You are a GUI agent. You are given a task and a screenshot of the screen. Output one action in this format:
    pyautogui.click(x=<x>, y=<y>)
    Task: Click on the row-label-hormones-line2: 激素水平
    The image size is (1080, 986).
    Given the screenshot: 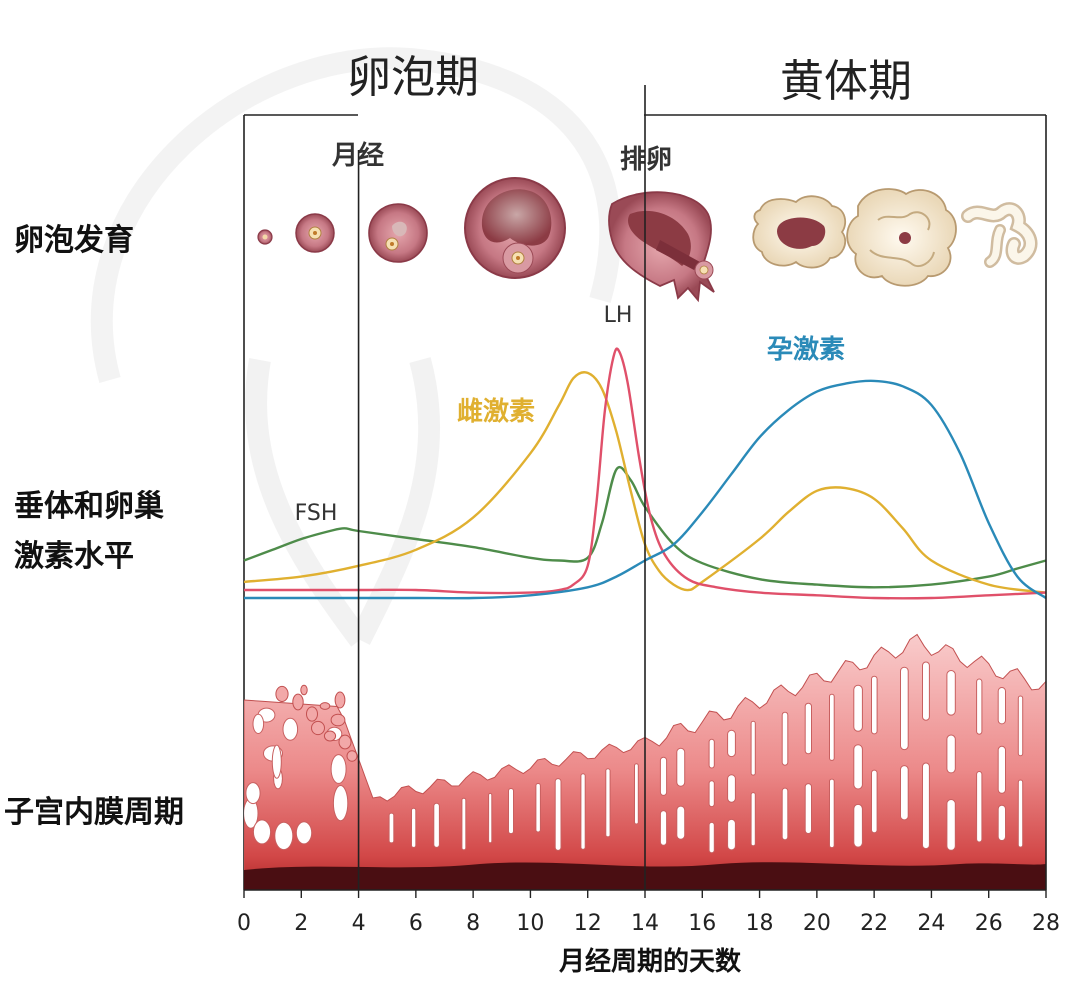 What is the action you would take?
    pyautogui.click(x=74, y=556)
    